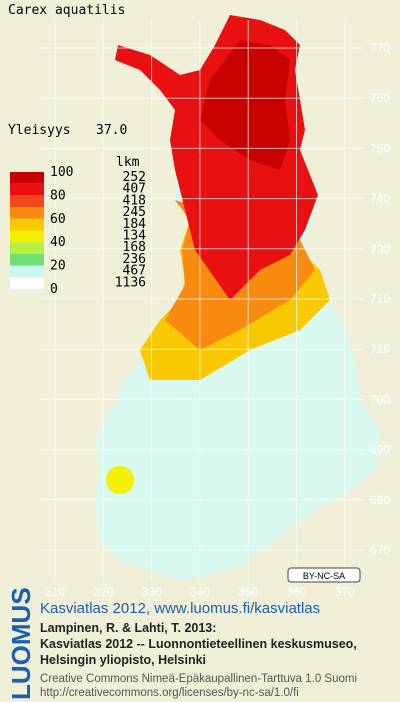 This screenshot has height=702, width=400. What do you see at coordinates (134, 200) in the screenshot?
I see `legend-count: 418` at bounding box center [134, 200].